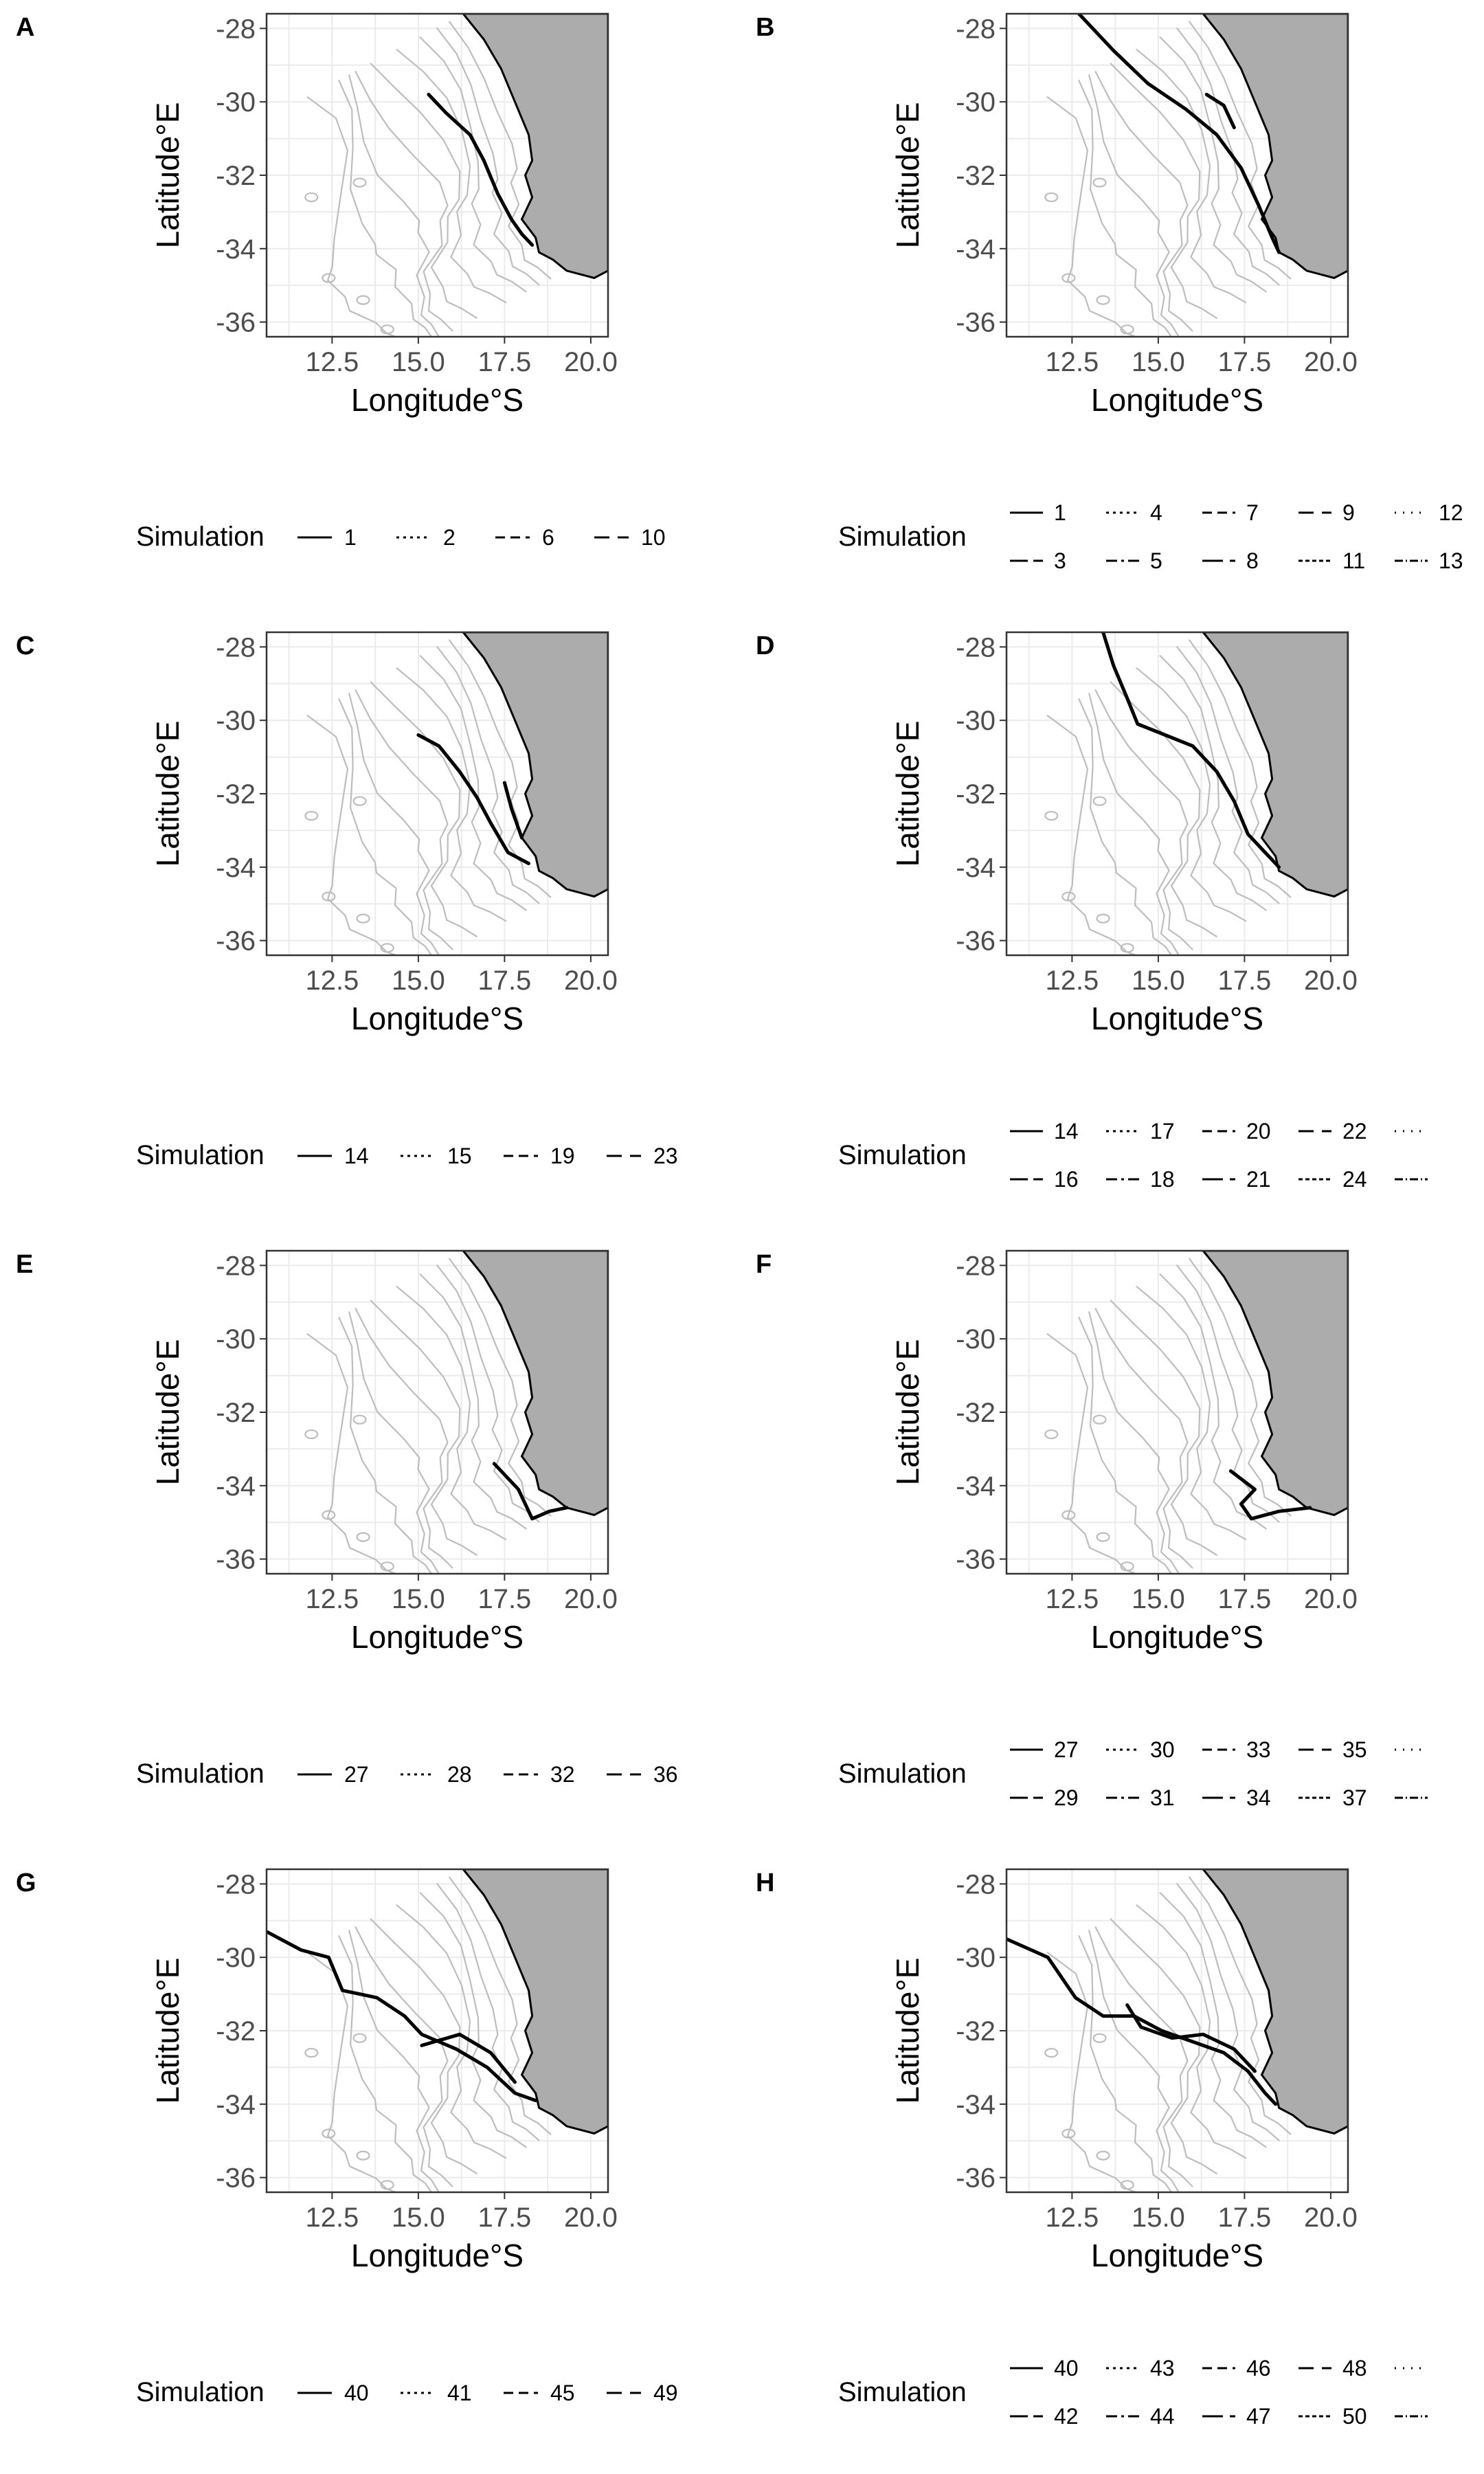  Describe the element at coordinates (562, 1774) in the screenshot. I see `legend-label: 32` at that location.